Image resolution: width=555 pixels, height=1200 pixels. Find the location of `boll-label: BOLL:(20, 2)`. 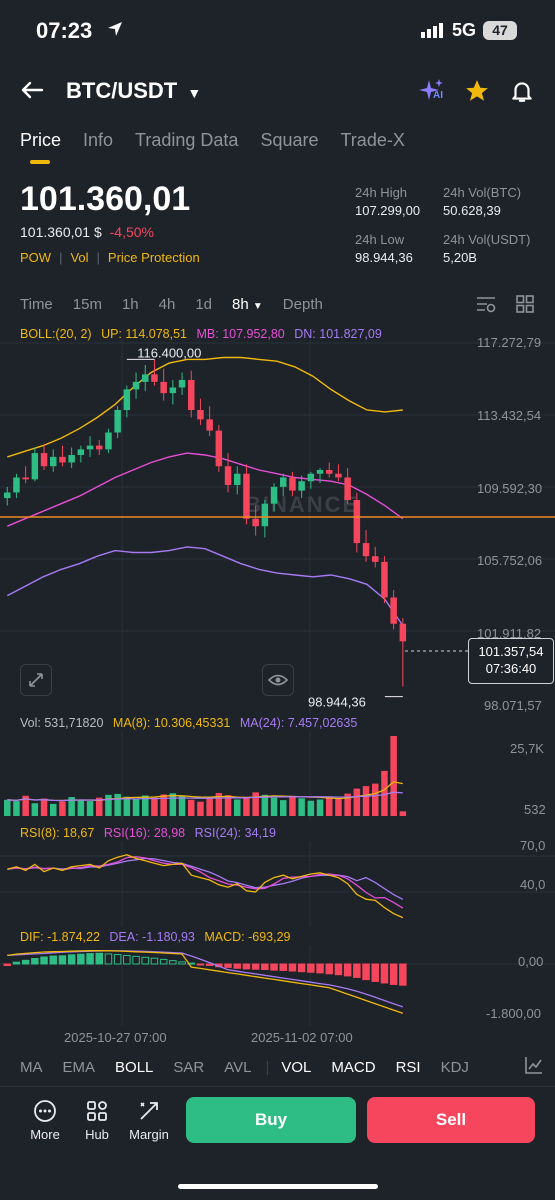

boll-label: BOLL:(20, 2) is located at coordinates (56, 334).